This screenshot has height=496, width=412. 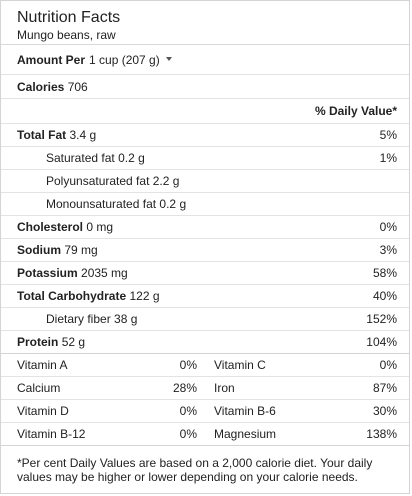 I want to click on nutrient-row-total-fat: Total Fat 3.4 g 5%, so click(x=205, y=135).